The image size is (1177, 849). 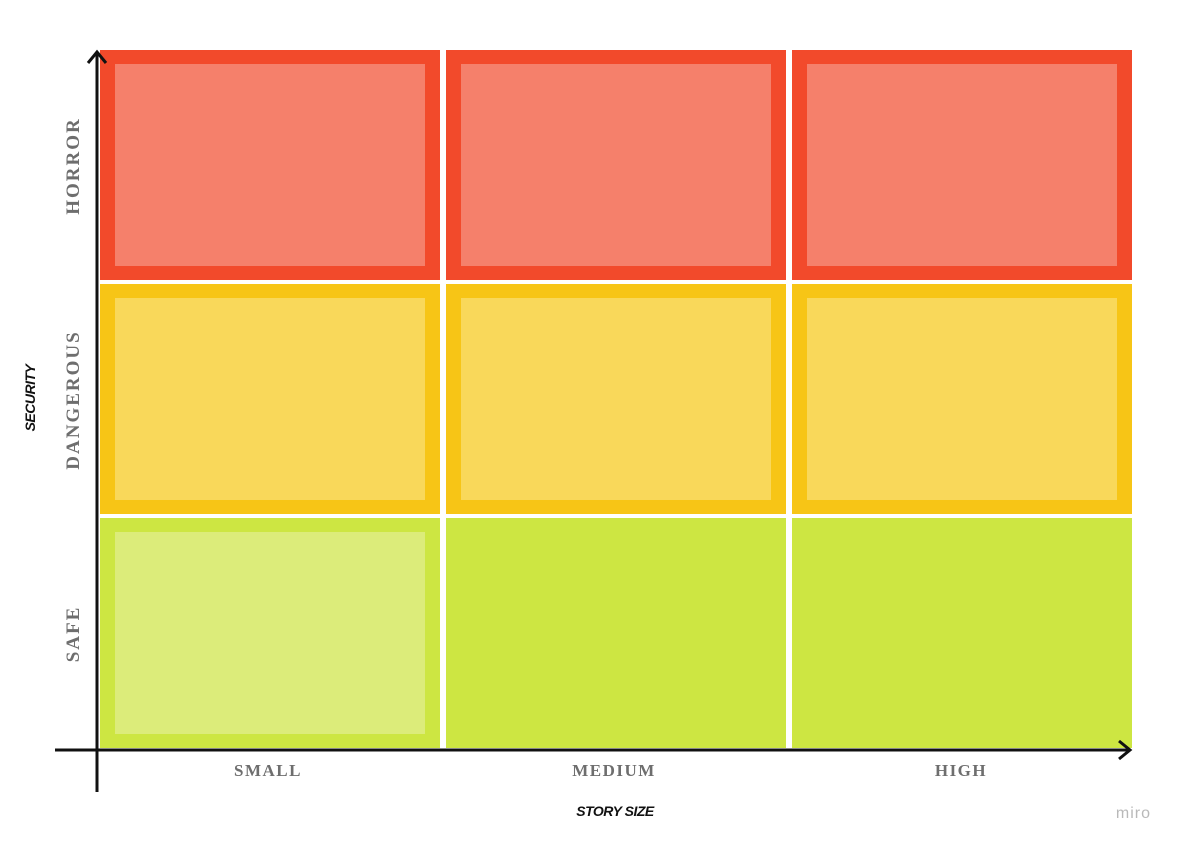 I want to click on matrix-cell-horror-high, so click(x=962, y=165).